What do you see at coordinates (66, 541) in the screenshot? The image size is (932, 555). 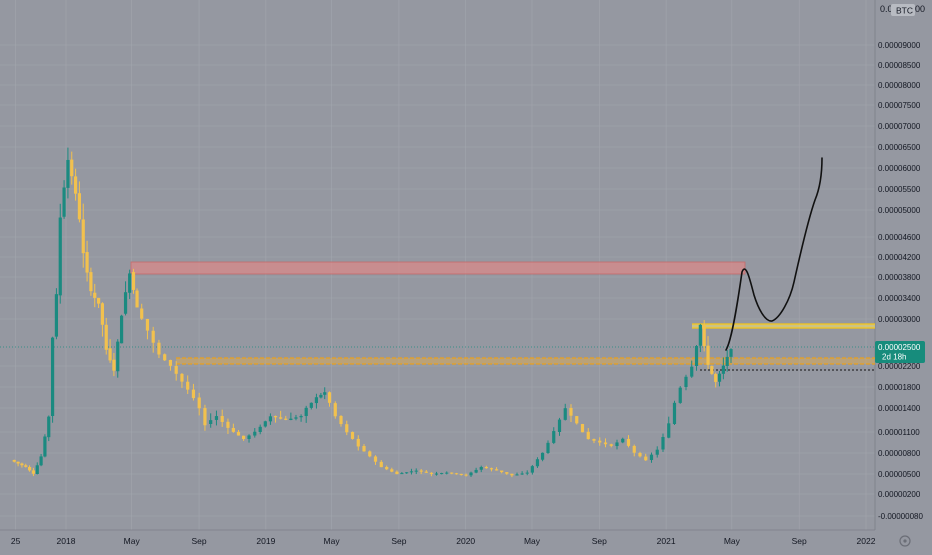 I see `x-tick-label: 2018` at bounding box center [66, 541].